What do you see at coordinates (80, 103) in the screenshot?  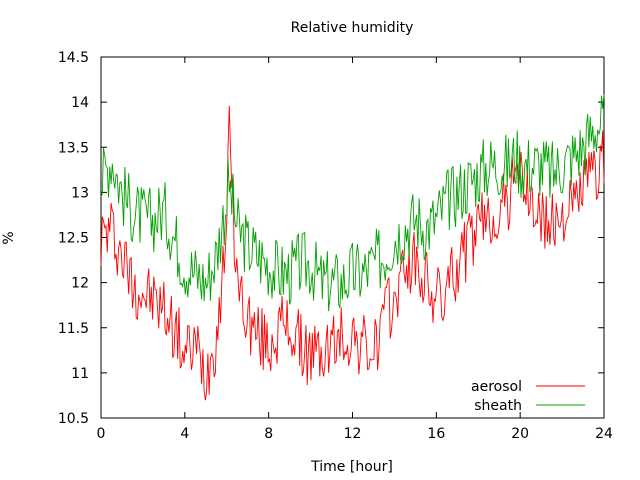 I see `y-tick-label: 14` at bounding box center [80, 103].